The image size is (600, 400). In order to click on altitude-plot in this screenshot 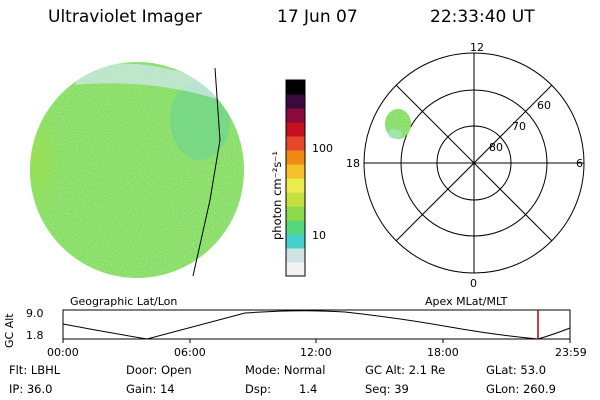, I will do `click(316, 326)`.